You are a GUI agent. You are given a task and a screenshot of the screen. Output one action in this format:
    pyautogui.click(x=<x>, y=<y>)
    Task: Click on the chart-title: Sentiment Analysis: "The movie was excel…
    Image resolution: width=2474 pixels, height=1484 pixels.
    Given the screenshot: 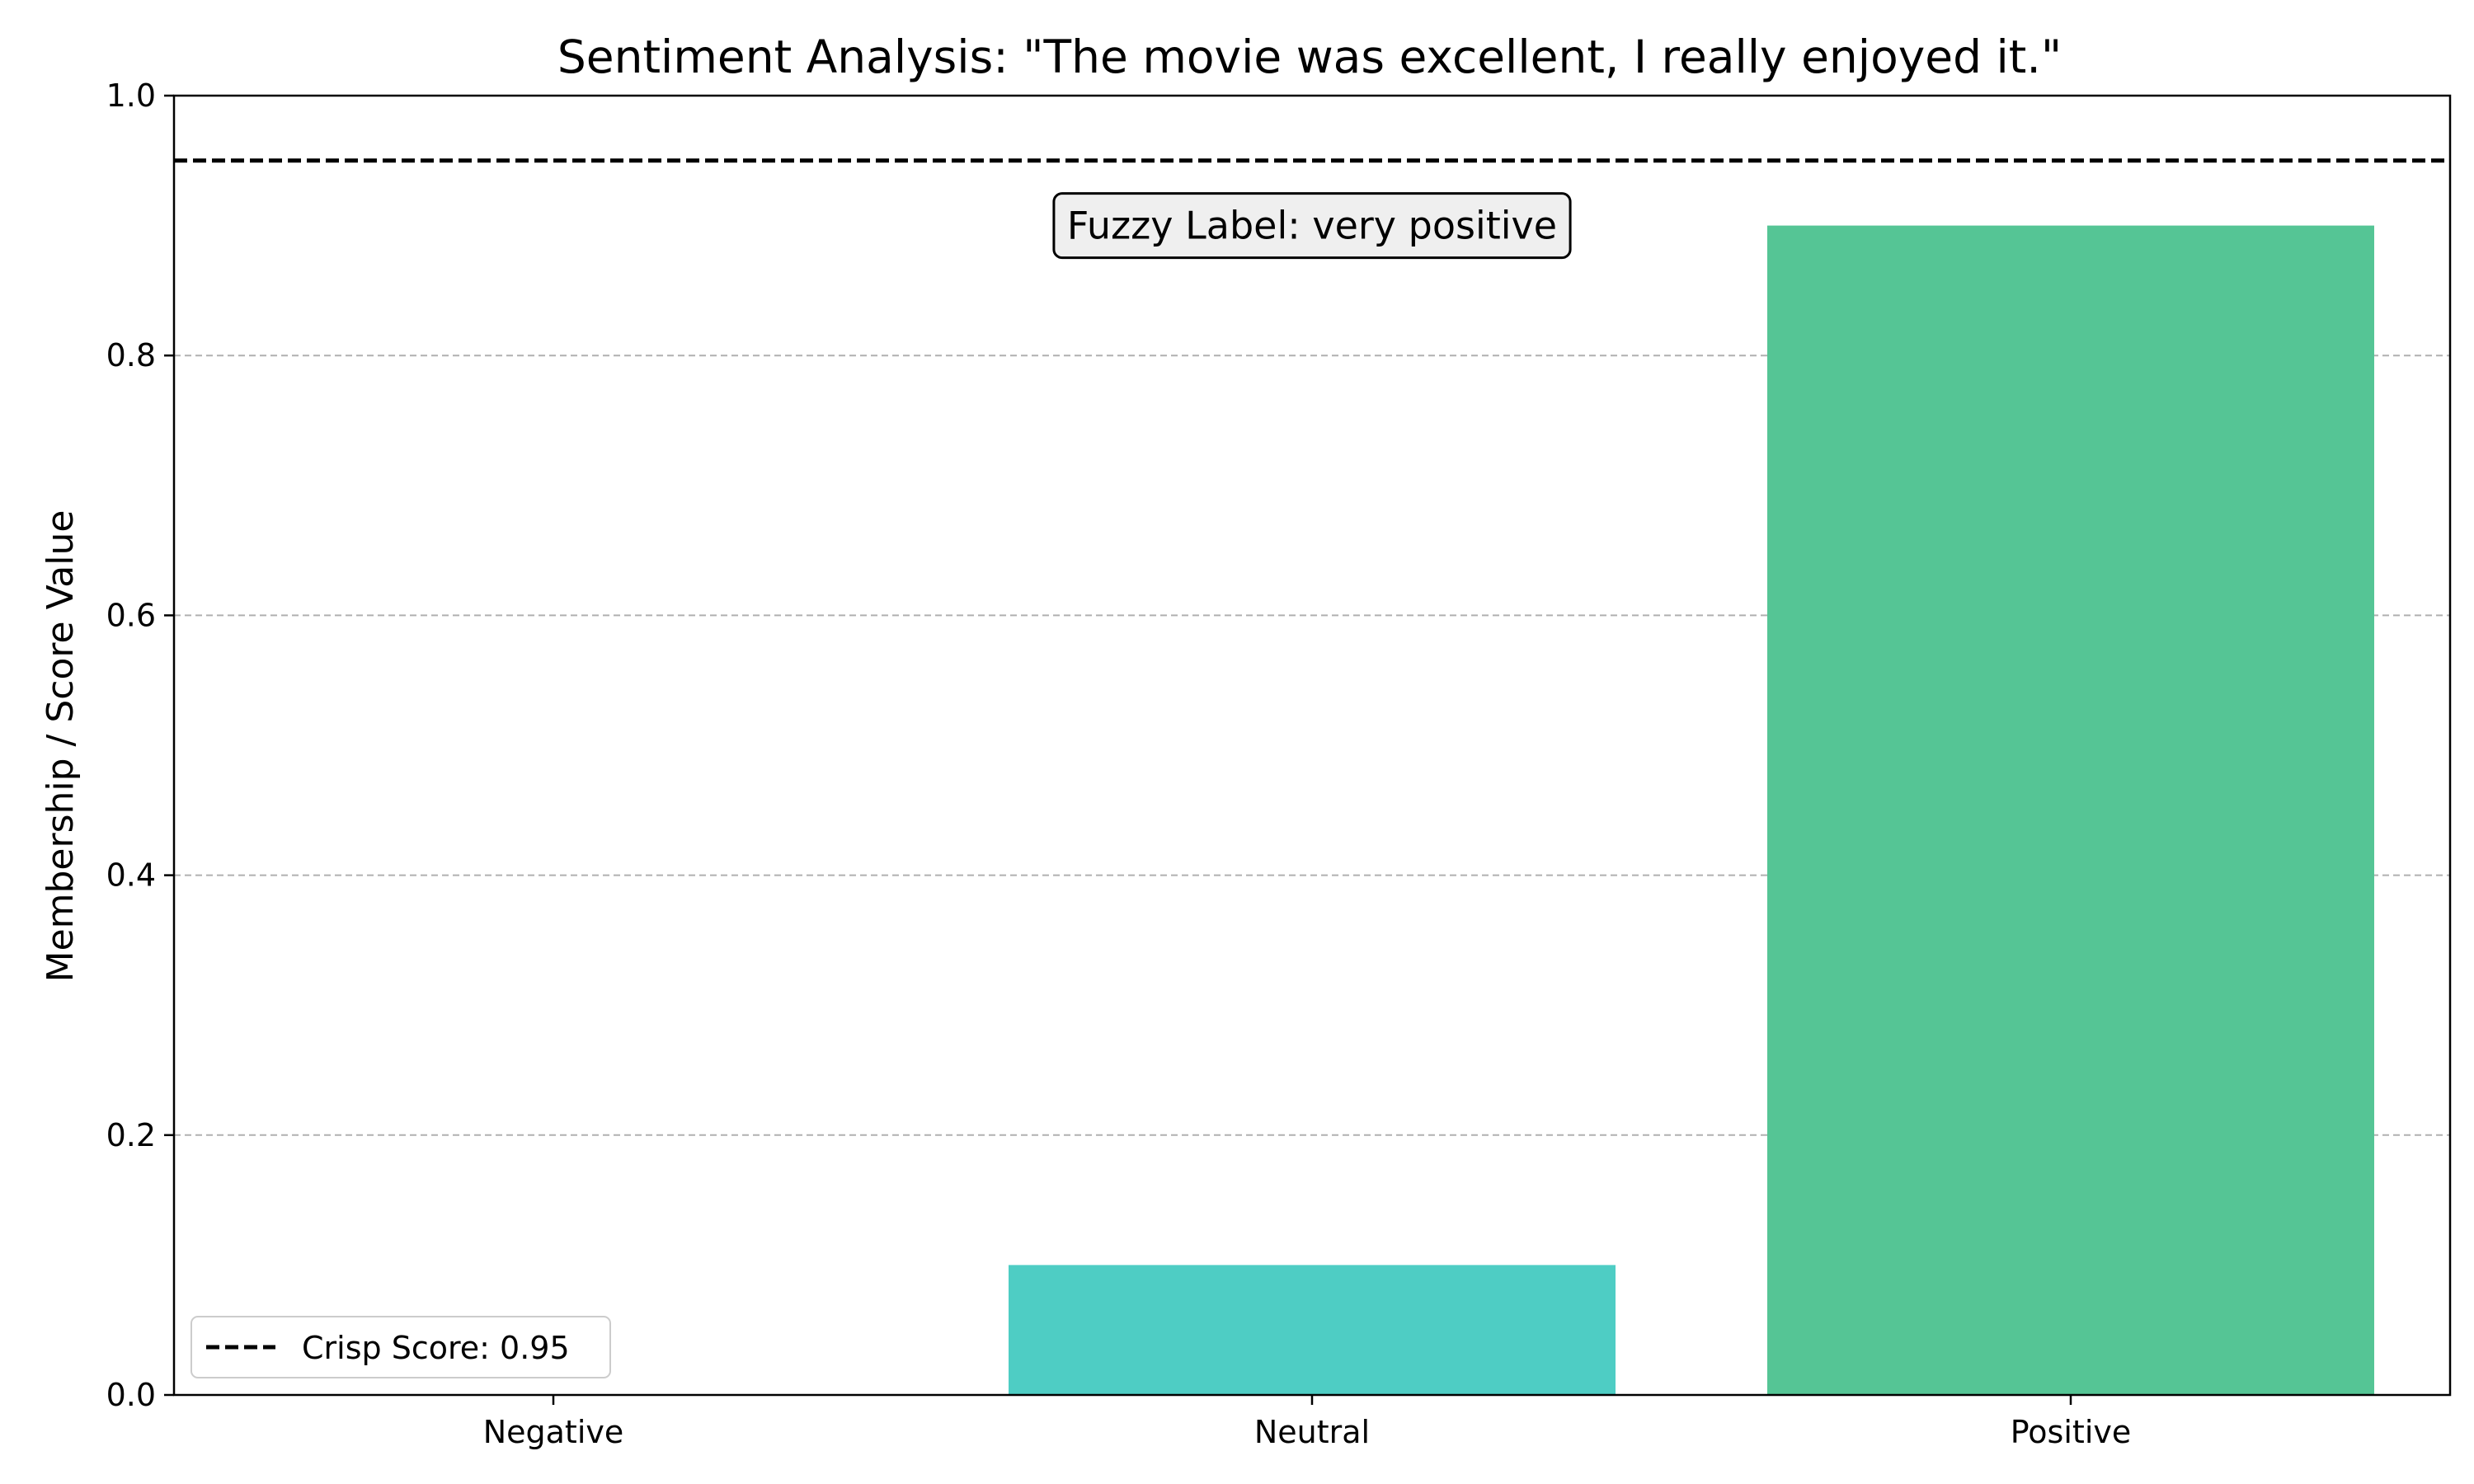 What is the action you would take?
    pyautogui.click(x=1309, y=57)
    